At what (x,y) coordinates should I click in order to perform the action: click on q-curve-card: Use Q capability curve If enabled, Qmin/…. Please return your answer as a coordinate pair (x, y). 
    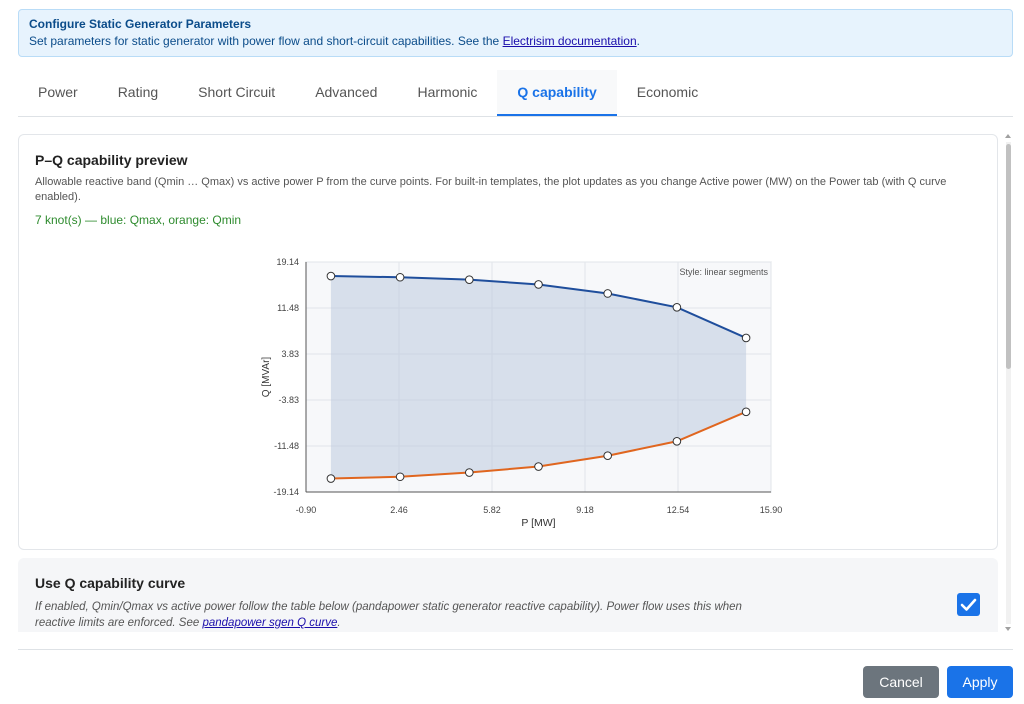
    Looking at the image, I should click on (508, 595).